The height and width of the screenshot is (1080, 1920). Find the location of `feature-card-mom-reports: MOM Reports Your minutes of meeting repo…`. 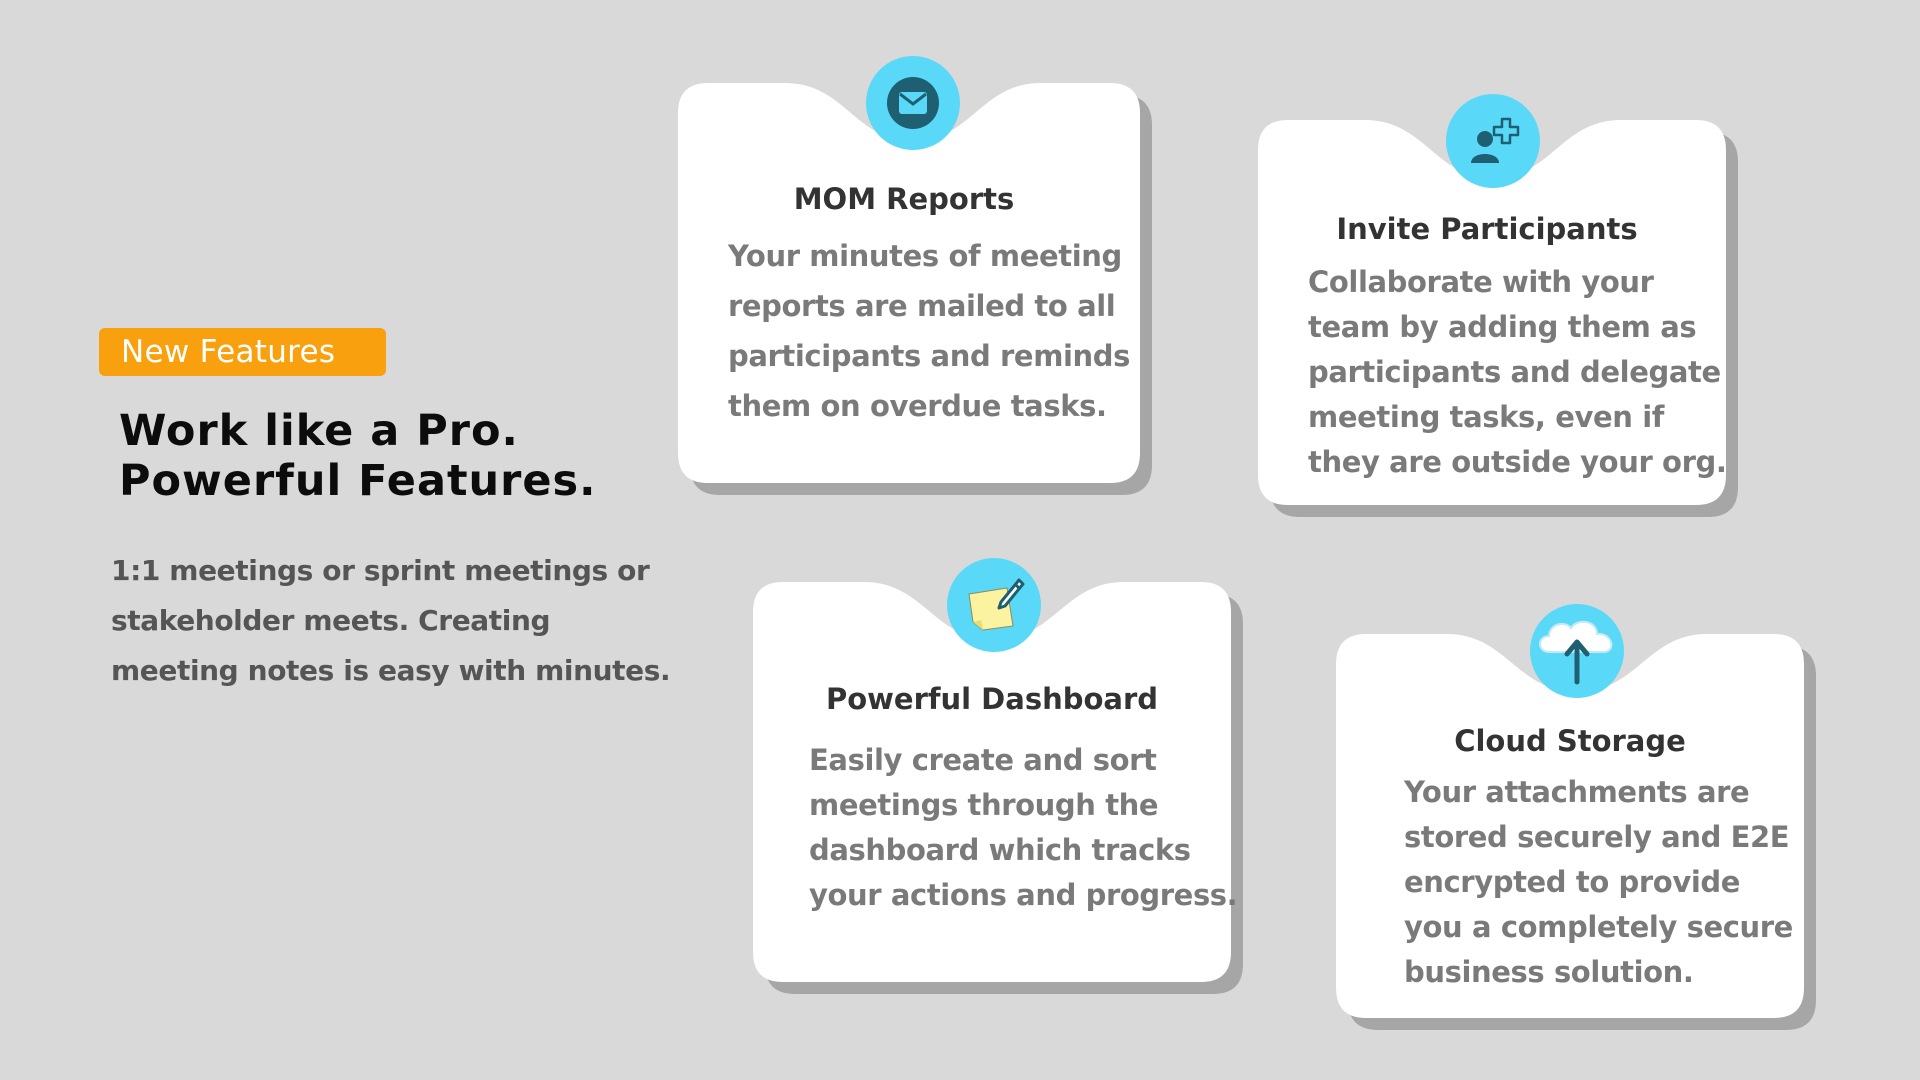

feature-card-mom-reports: MOM Reports Your minutes of meeting repo… is located at coordinates (915, 276).